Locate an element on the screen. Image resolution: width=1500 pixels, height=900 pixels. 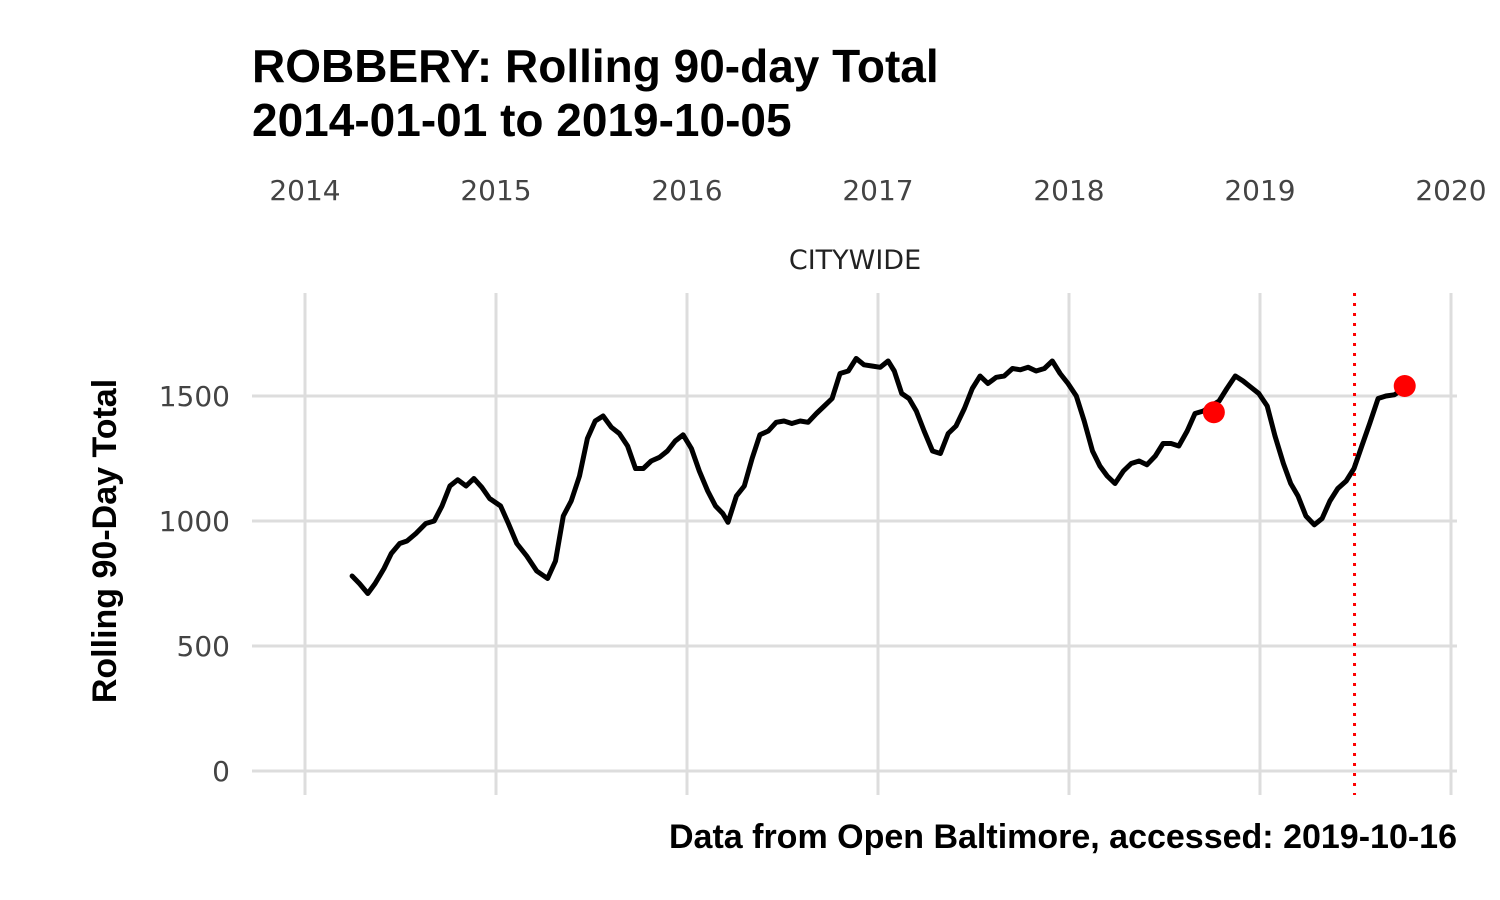
x-tick-label: 2014 is located at coordinates (304, 190).